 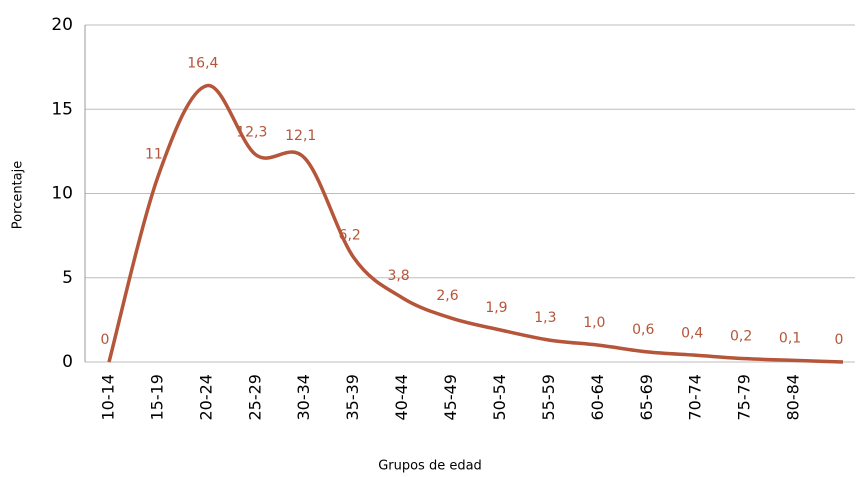 I want to click on data-label: 1,3, so click(x=545, y=318).